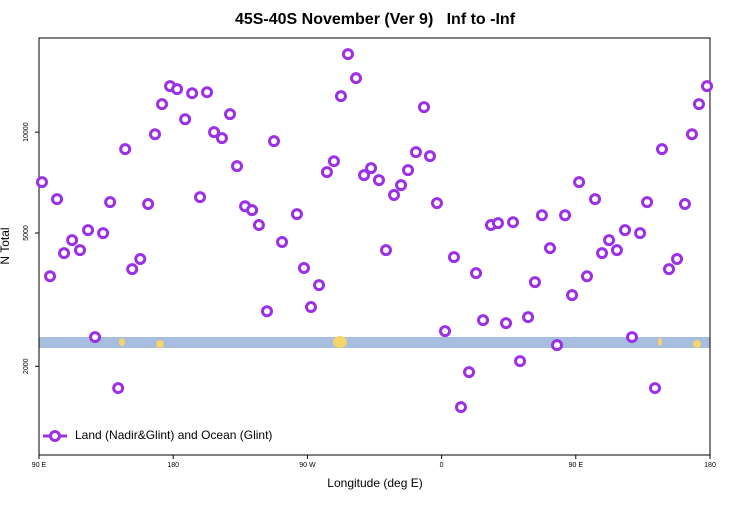  What do you see at coordinates (26, 366) in the screenshot?
I see `y-tick-label: 2000` at bounding box center [26, 366].